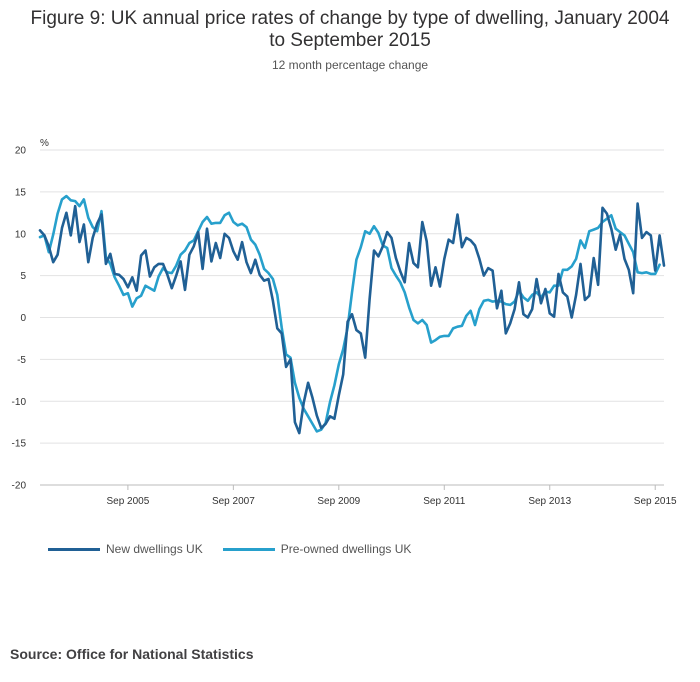 This screenshot has height=682, width=700. Describe the element at coordinates (21, 234) in the screenshot. I see `y-tick-label: 10` at that location.